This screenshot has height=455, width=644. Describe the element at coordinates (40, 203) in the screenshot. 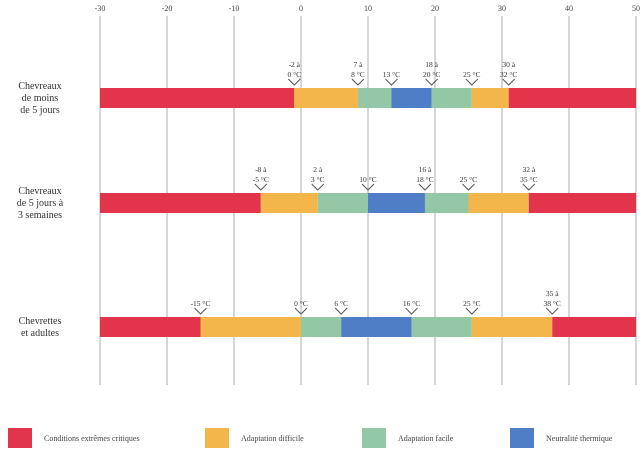

I see `row-label: de 5 jours à` at that location.